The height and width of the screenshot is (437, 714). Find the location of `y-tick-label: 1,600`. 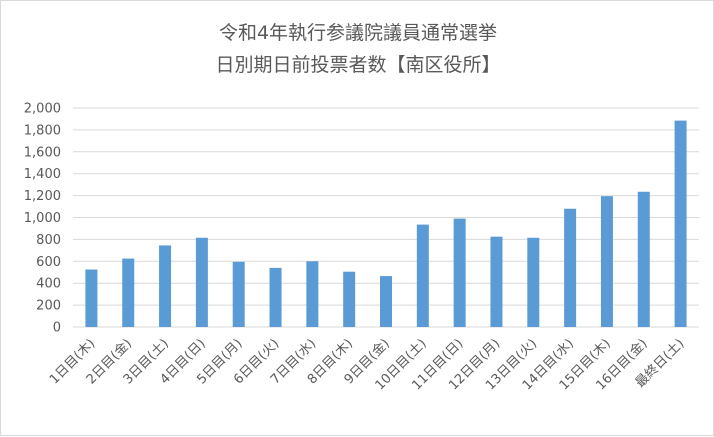

y-tick-label: 1,600 is located at coordinates (42, 152).